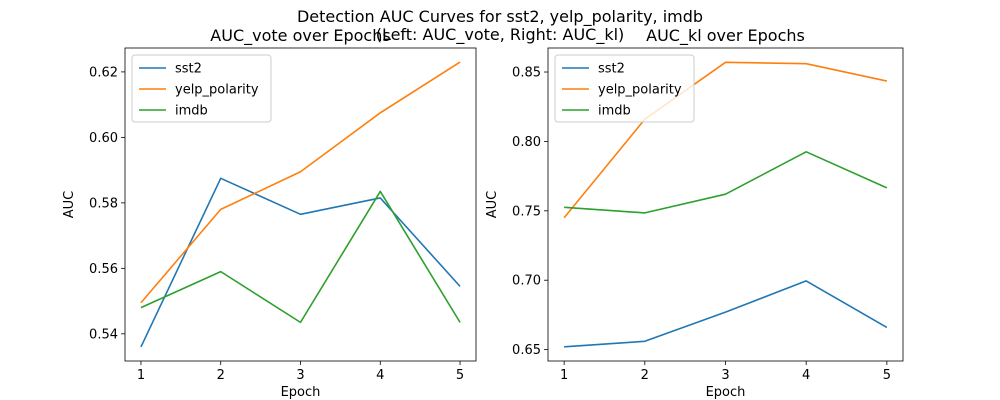 This screenshot has height=400, width=1000. I want to click on y-tick-label: 0.58, so click(103, 203).